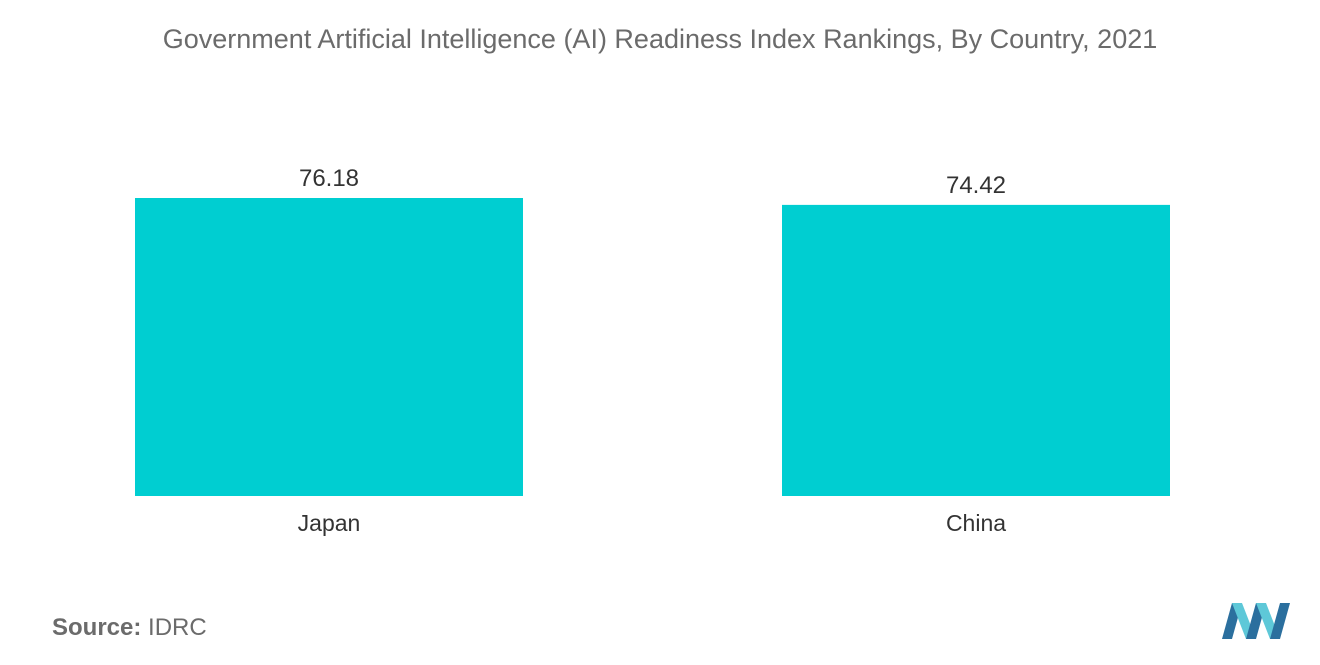 Image resolution: width=1320 pixels, height=665 pixels. Describe the element at coordinates (976, 185) in the screenshot. I see `data-label-china: 74.42` at that location.